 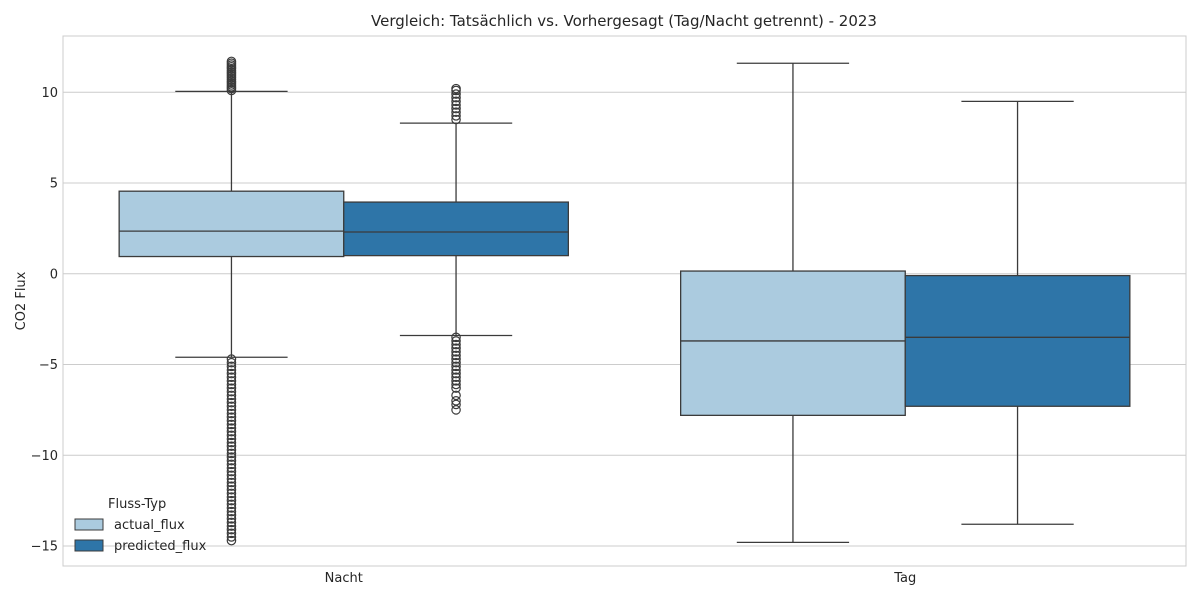 What do you see at coordinates (54, 274) in the screenshot?
I see `y-tick-label: 0` at bounding box center [54, 274].